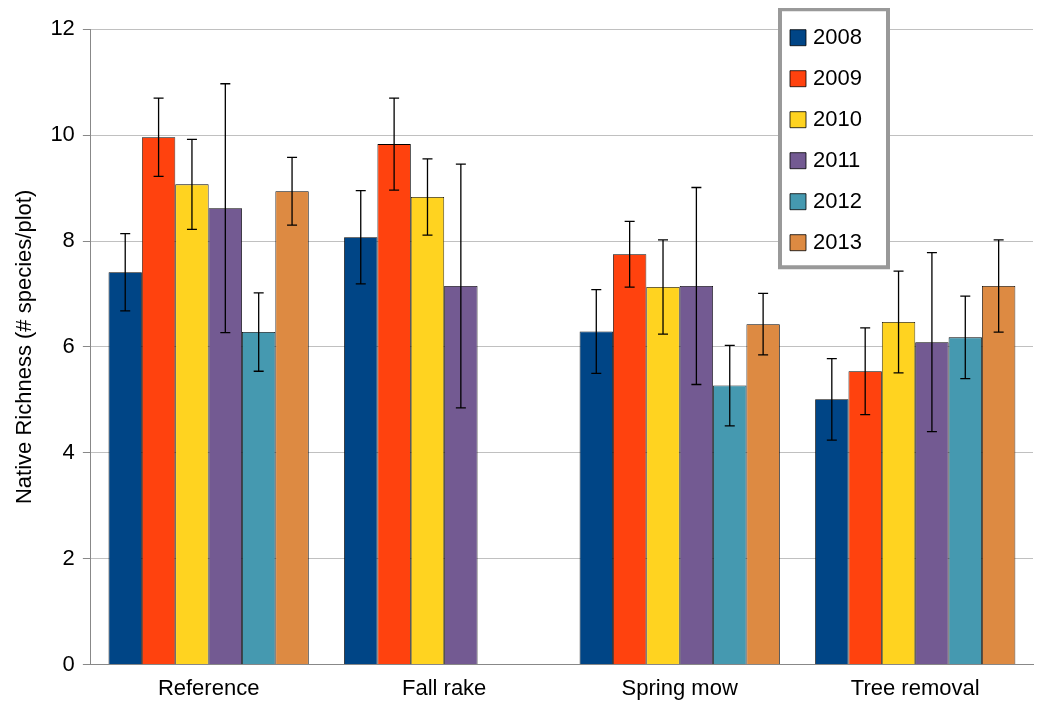 This screenshot has width=1045, height=713. I want to click on y-tick-label: 0, so click(68, 663).